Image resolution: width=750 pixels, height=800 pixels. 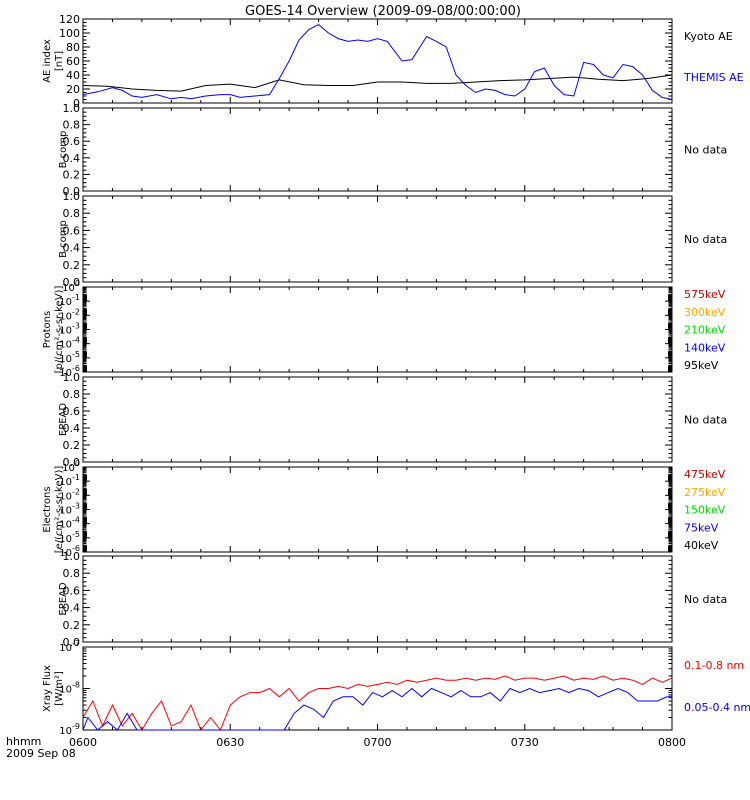 What do you see at coordinates (701, 527) in the screenshot?
I see `legend-electrons-75kev: 75keV` at bounding box center [701, 527].